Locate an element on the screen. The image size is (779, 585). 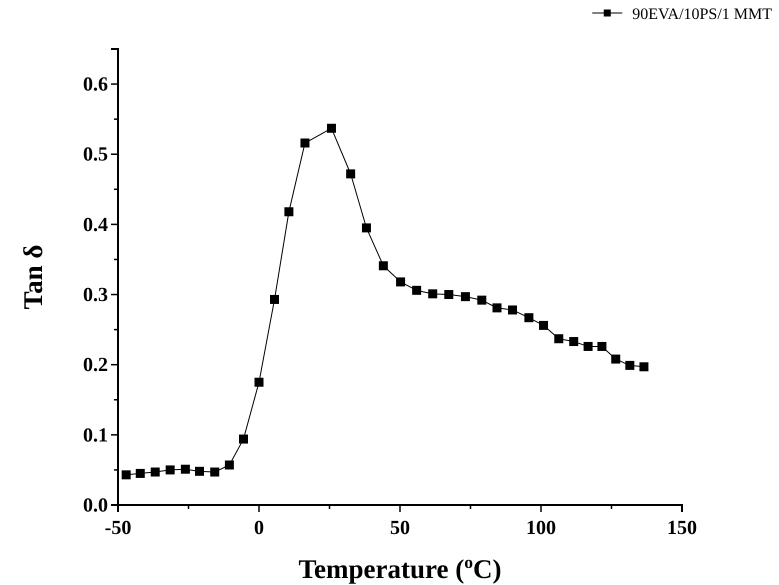
x-tick-label: 0 is located at coordinates (259, 528).